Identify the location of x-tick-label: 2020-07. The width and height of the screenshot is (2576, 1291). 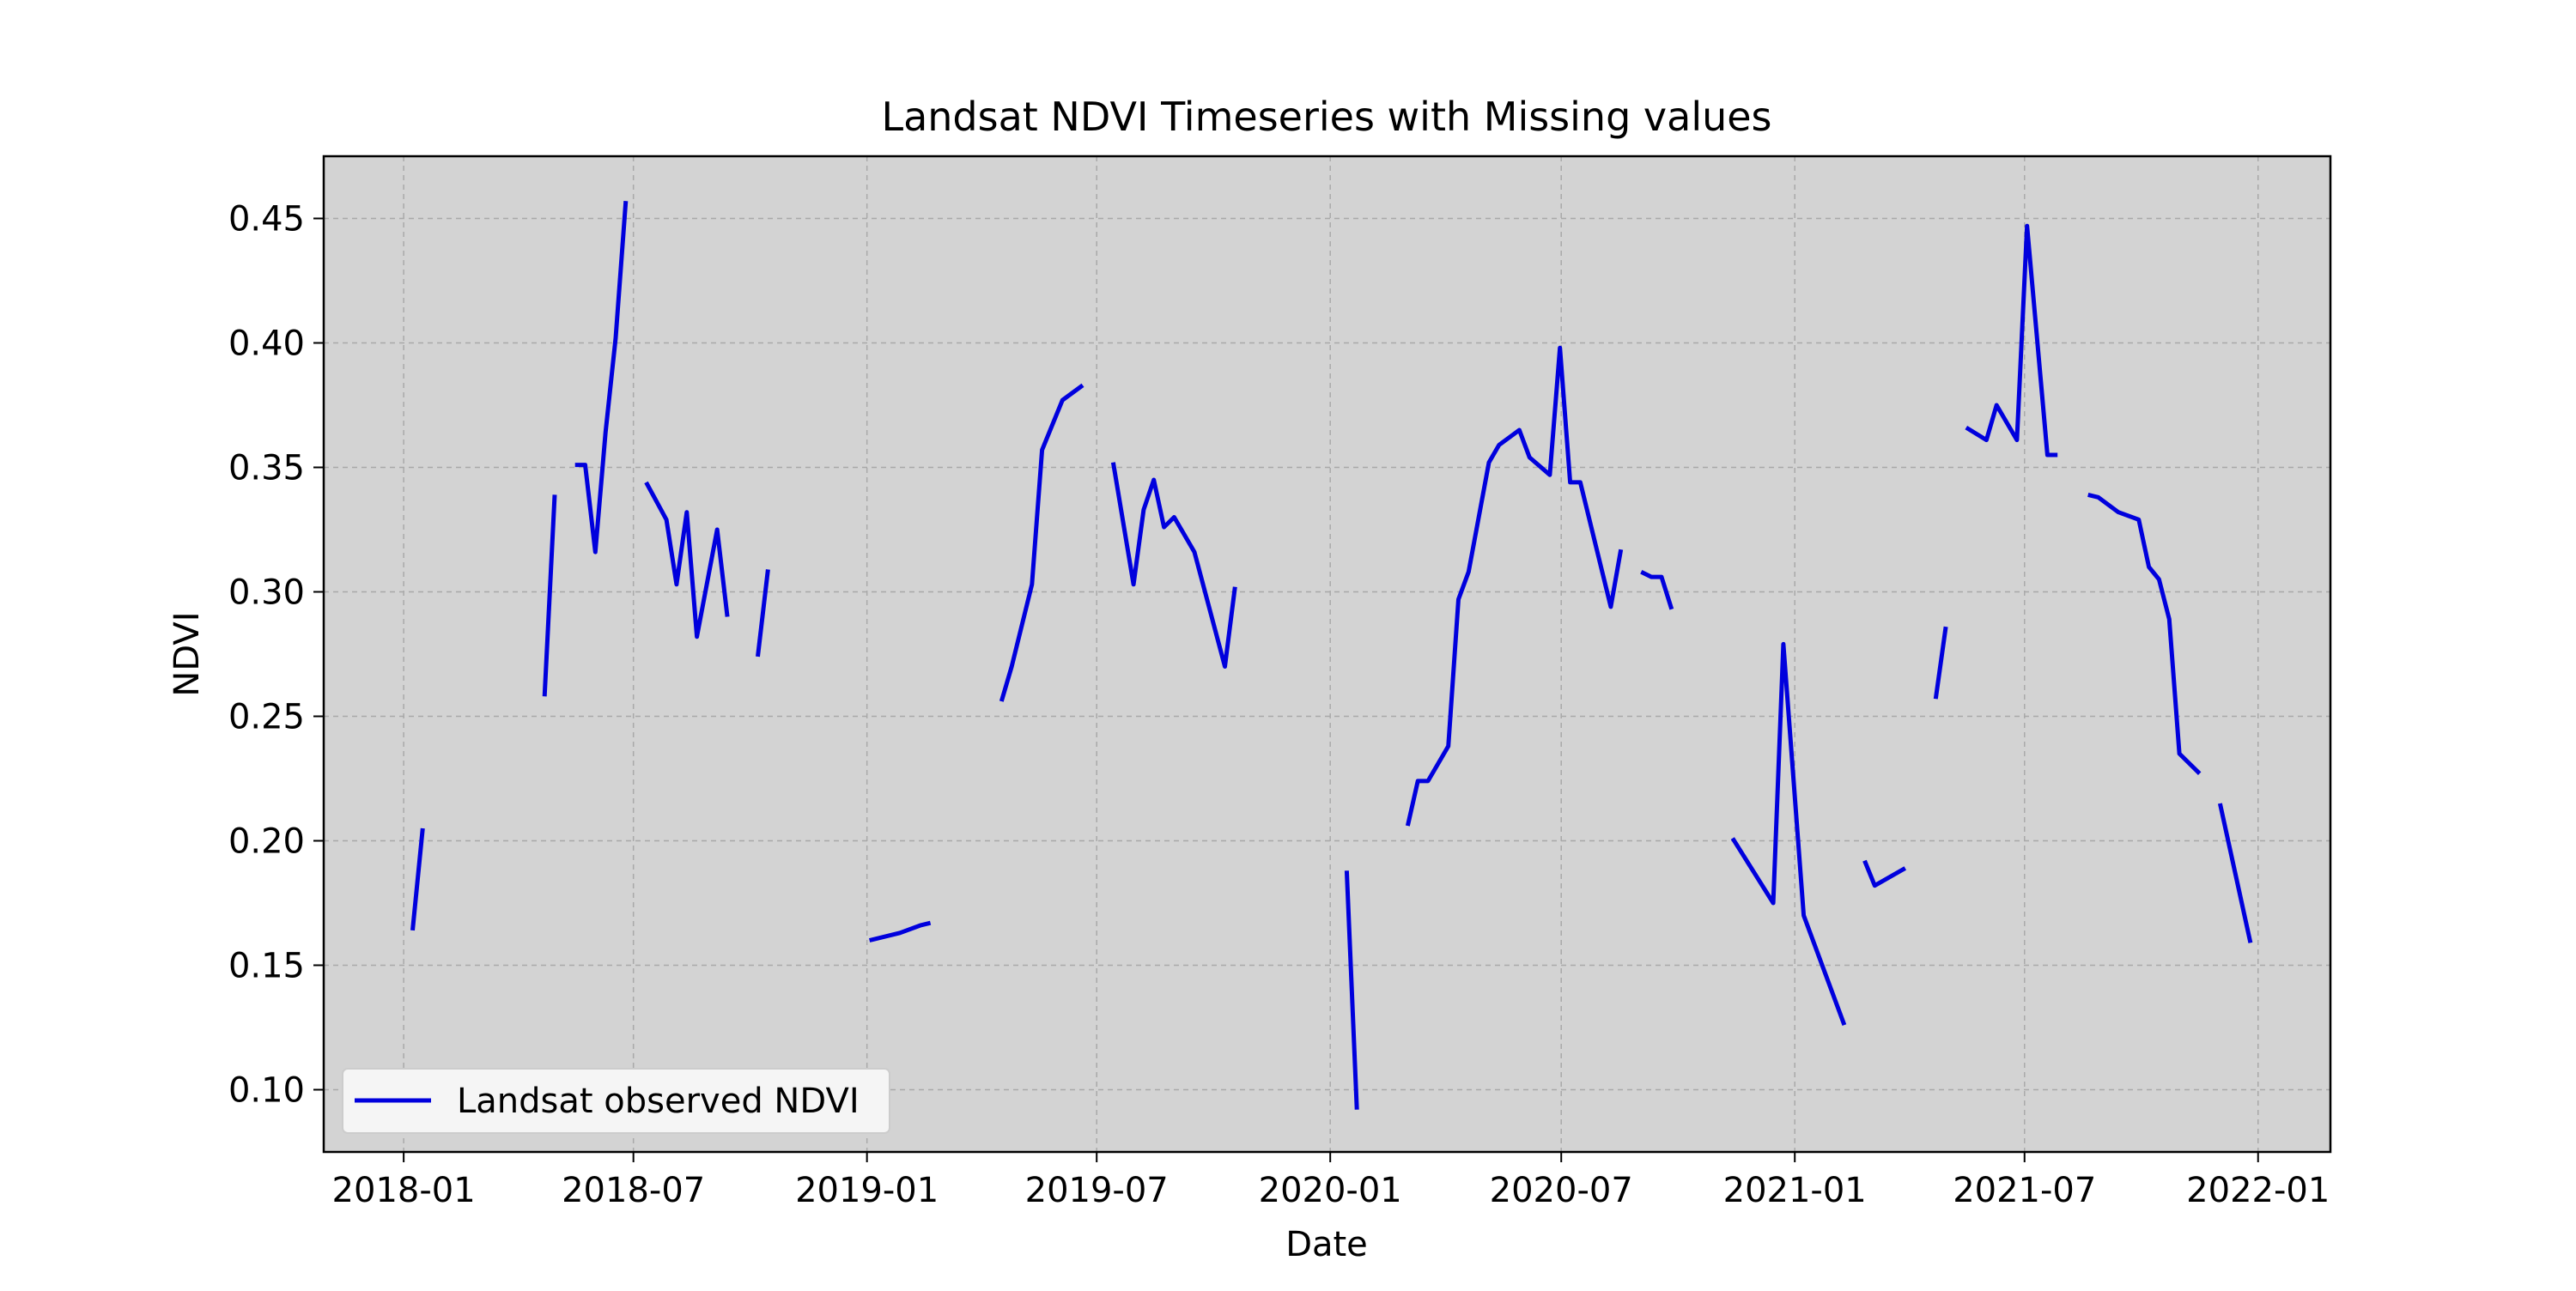
(1561, 1191).